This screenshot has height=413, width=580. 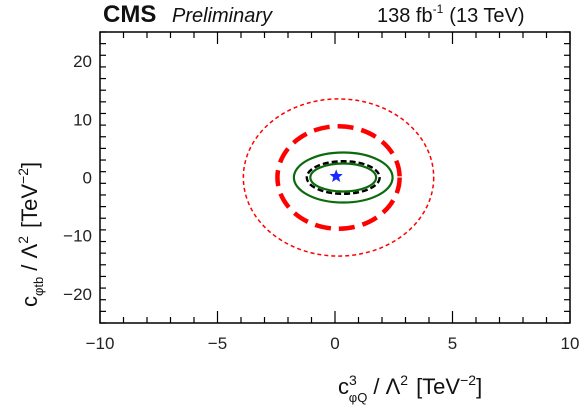 I want to click on x-label-unit-sup: −2, so click(x=468, y=380).